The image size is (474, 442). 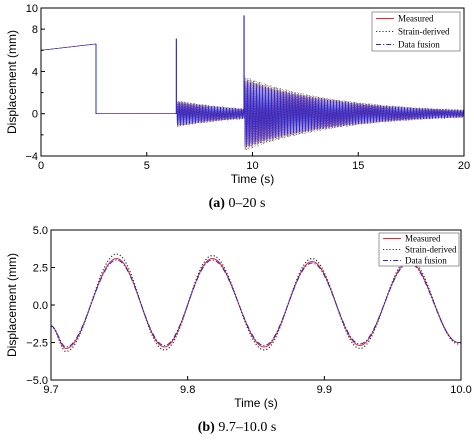 I want to click on y-tick-label-a: 8, so click(x=35, y=30).